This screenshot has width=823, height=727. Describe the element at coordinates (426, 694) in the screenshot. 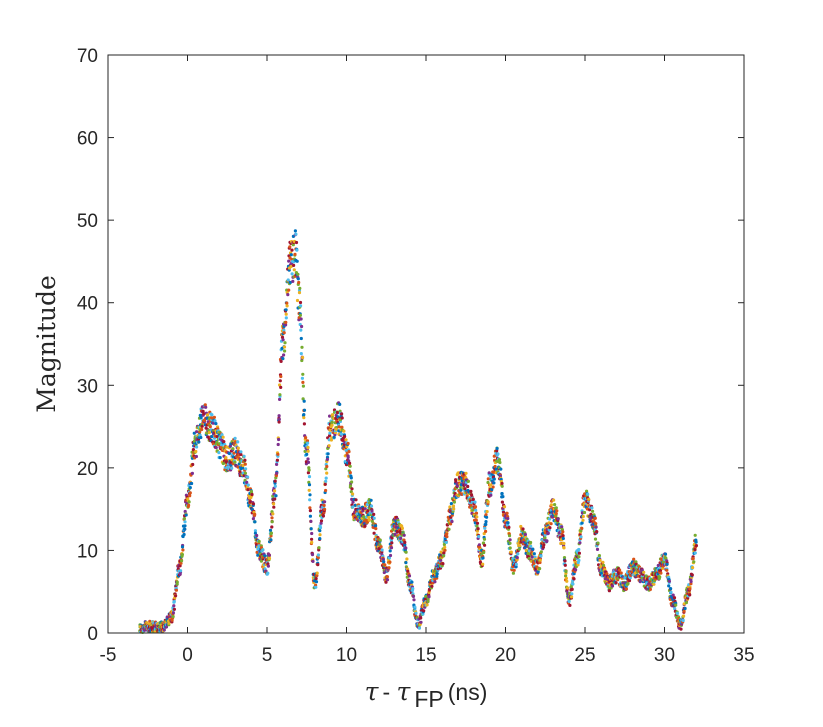

I see `x-axis-label: τ - τ FP (ns)` at that location.